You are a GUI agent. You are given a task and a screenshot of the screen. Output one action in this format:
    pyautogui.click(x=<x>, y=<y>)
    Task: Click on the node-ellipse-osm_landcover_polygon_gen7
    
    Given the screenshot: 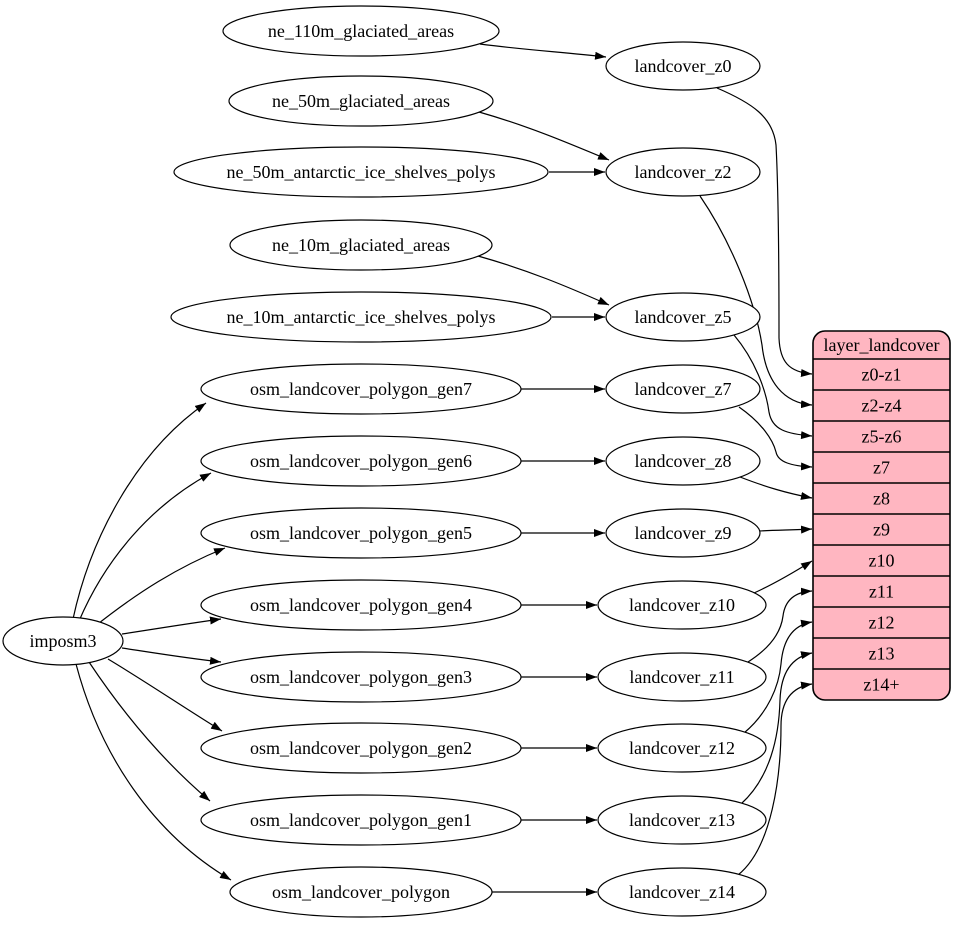 What is the action you would take?
    pyautogui.click(x=361, y=389)
    